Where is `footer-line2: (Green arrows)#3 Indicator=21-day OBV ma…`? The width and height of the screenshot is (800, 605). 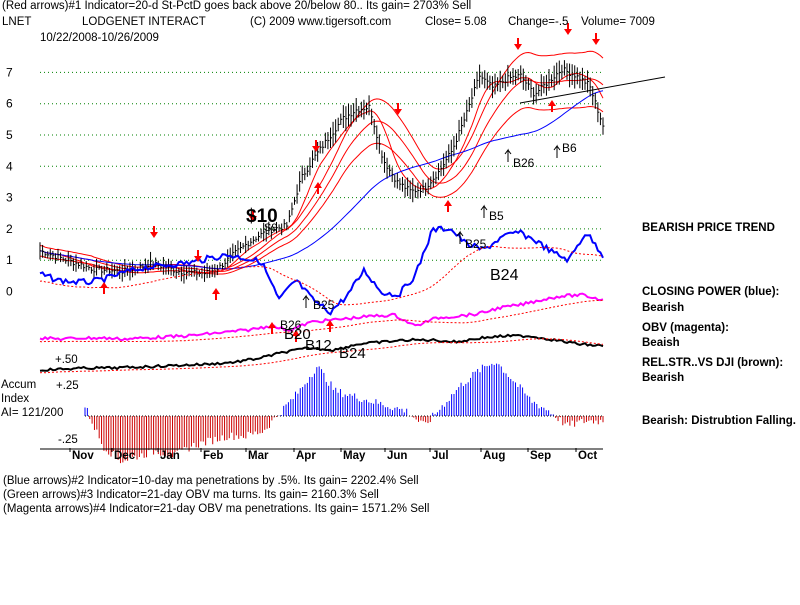 footer-line2: (Green arrows)#3 Indicator=21-day OBV ma… is located at coordinates (191, 495).